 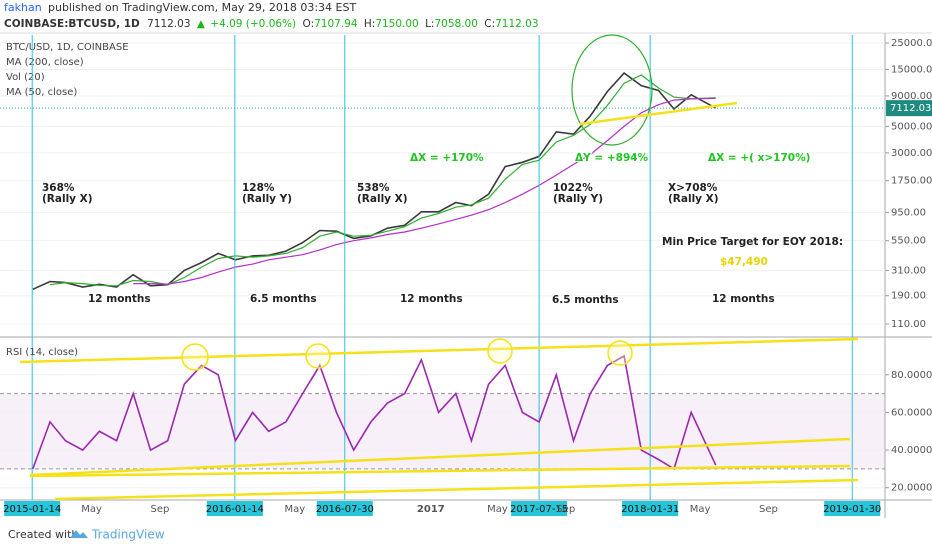 What do you see at coordinates (908, 324) in the screenshot?
I see `y-tick-label: 110.00` at bounding box center [908, 324].